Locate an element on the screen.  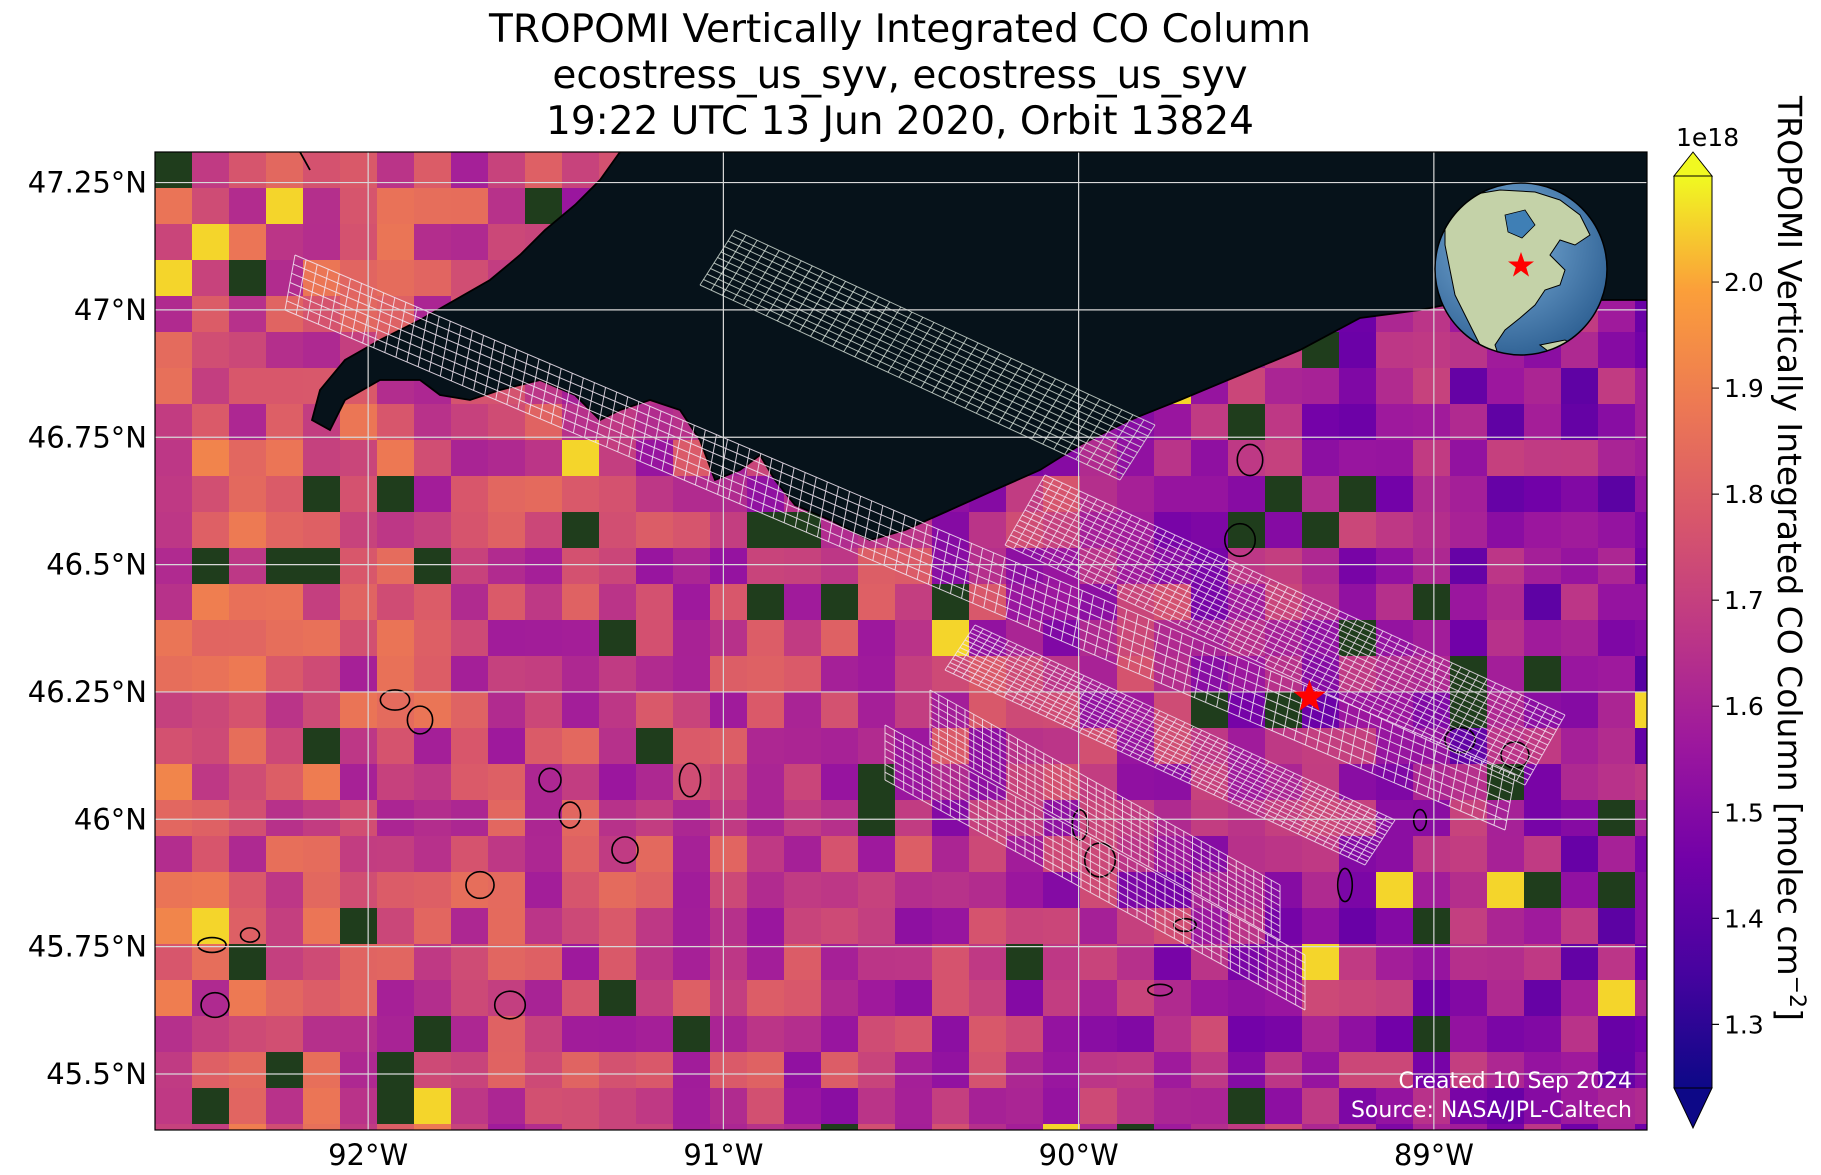
globe-site-star-icon is located at coordinates (1521, 264).